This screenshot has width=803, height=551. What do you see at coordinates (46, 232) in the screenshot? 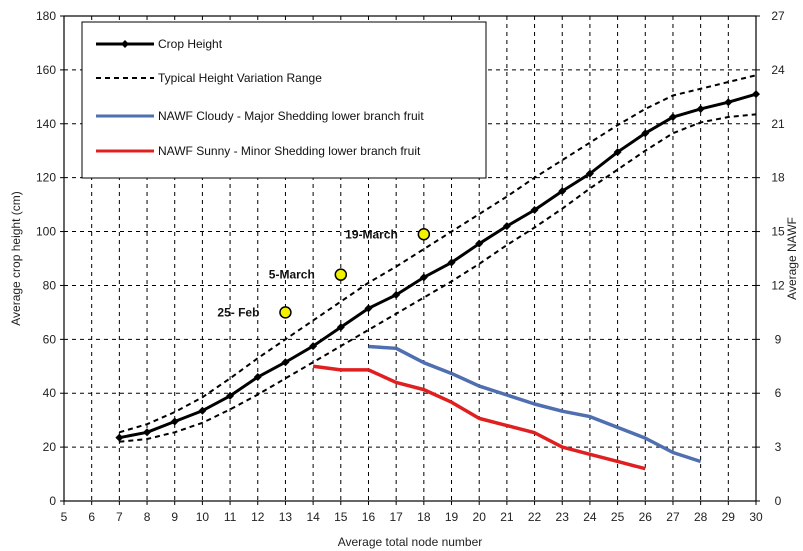
I see `y-tick-label: 100` at bounding box center [46, 232].